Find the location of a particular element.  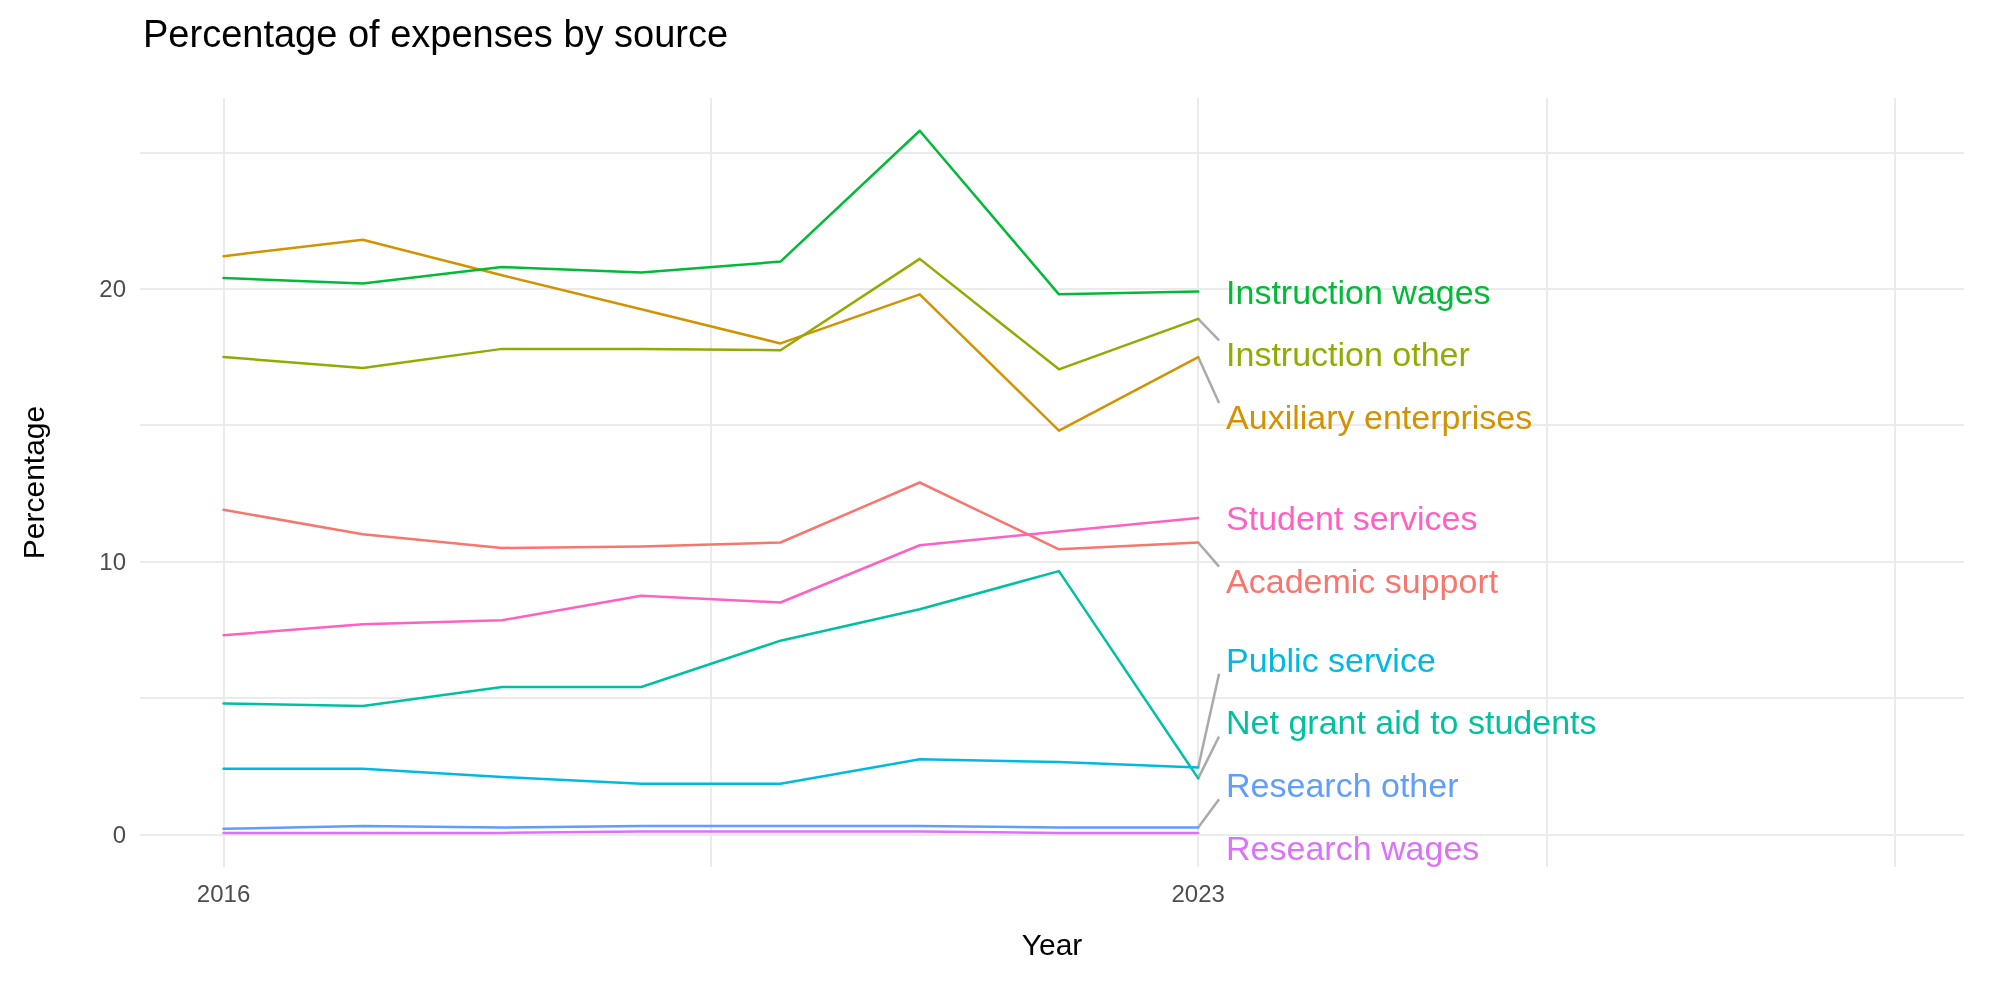

series-label: Academic support is located at coordinates (1362, 580).